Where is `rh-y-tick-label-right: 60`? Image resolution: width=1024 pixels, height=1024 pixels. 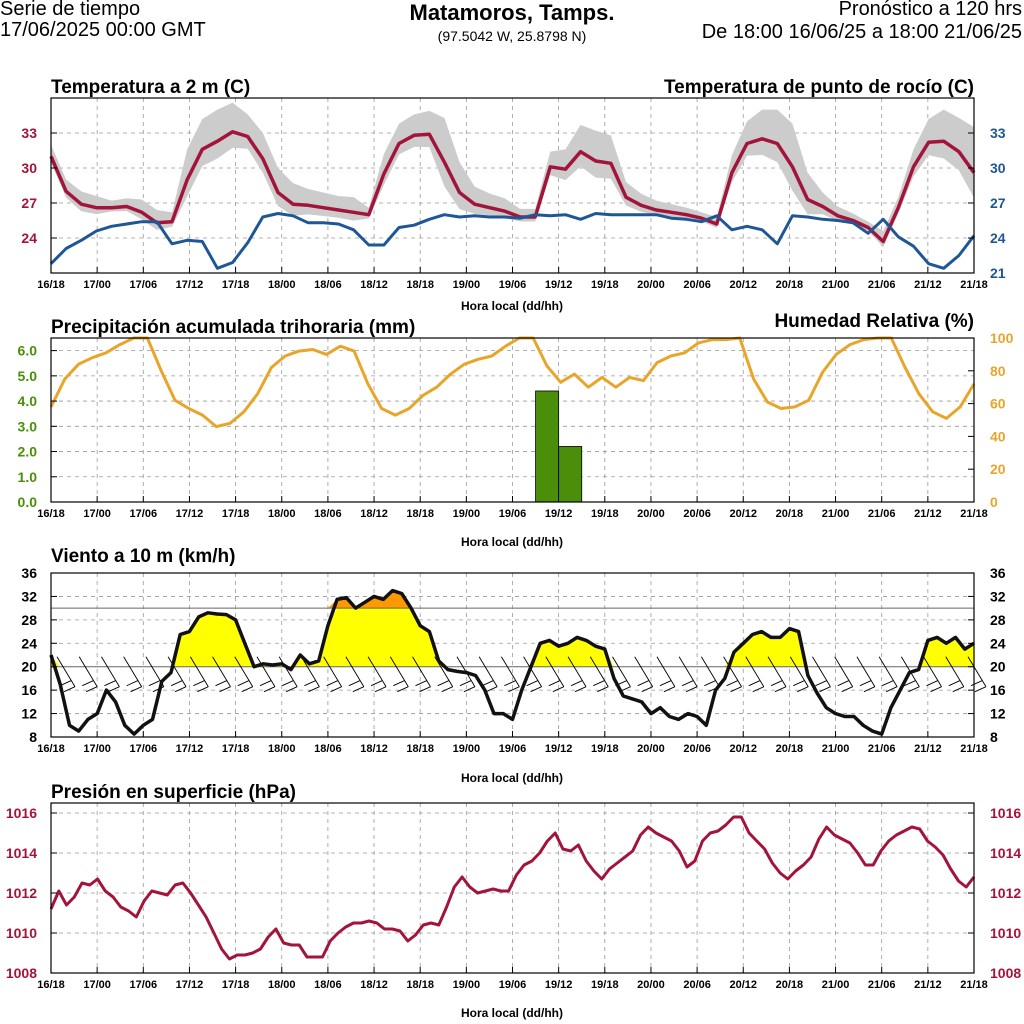
rh-y-tick-label-right: 60 is located at coordinates (998, 404).